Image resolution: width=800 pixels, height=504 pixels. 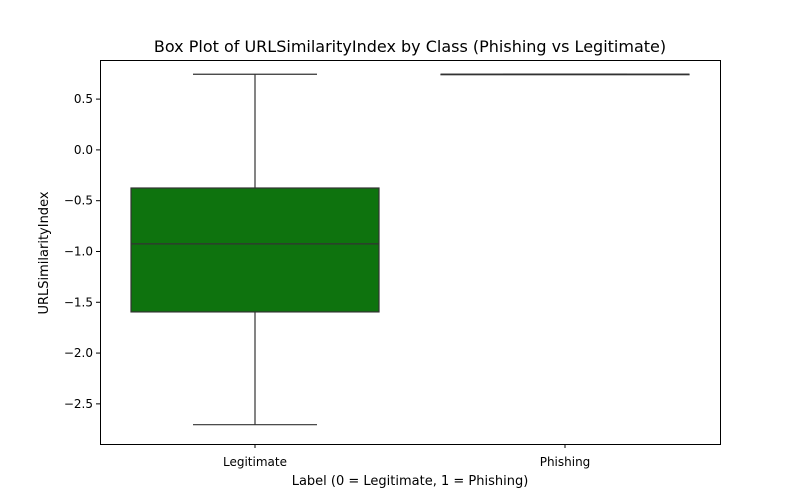 What do you see at coordinates (78, 201) in the screenshot?
I see `y-tick-label: −0.5` at bounding box center [78, 201].